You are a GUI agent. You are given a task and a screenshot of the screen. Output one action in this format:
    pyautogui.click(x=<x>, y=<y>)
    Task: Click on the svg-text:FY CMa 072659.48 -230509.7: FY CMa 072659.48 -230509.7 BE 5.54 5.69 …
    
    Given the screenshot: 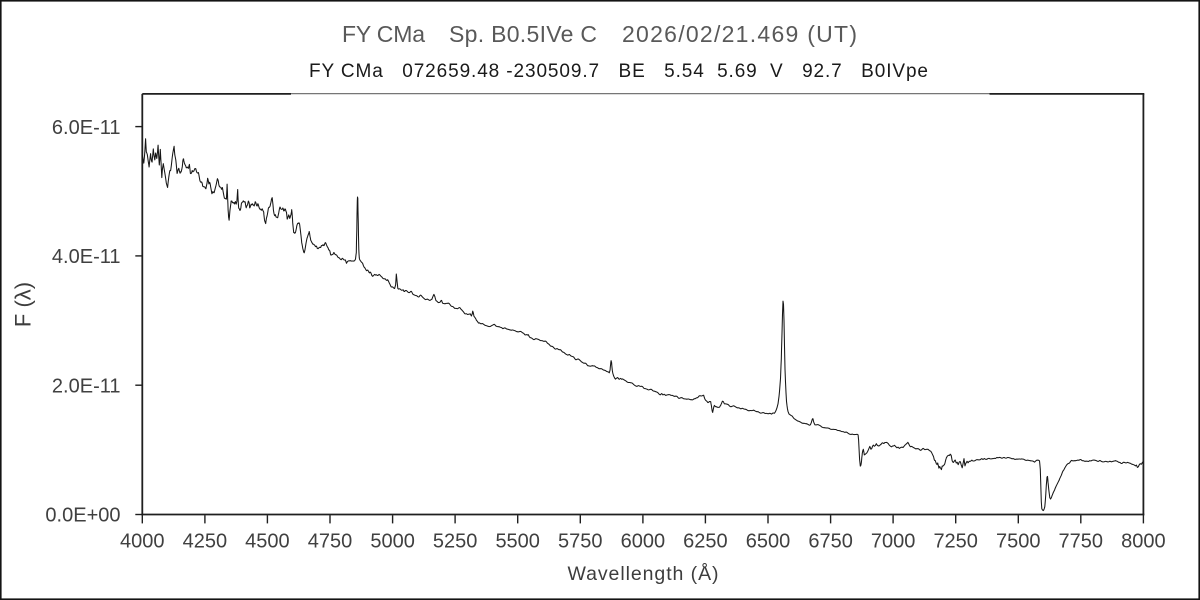 What is the action you would take?
    pyautogui.click(x=618, y=71)
    